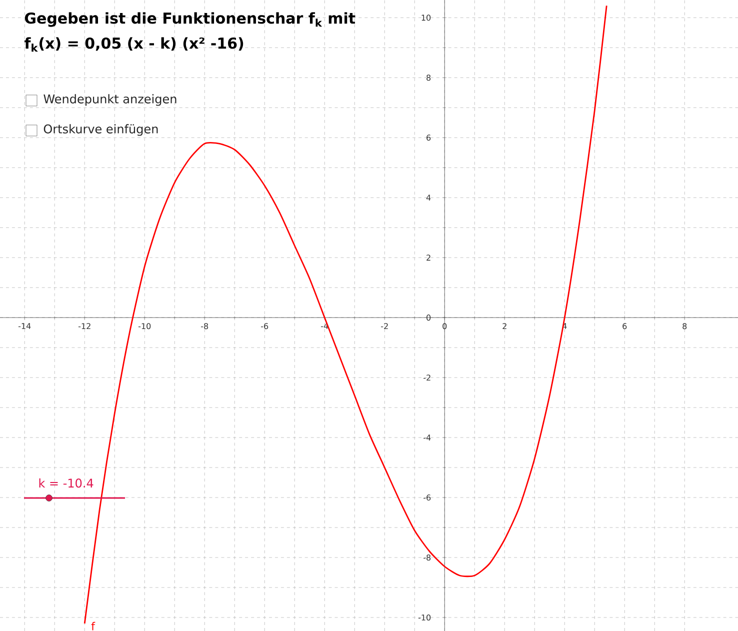 The image size is (738, 631). I want to click on x-tick-label: -6, so click(264, 326).